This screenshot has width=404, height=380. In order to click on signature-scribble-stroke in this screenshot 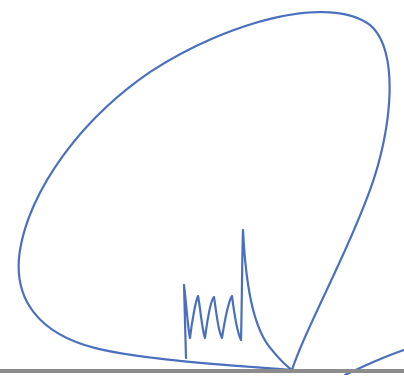, I will do `click(238, 300)`.